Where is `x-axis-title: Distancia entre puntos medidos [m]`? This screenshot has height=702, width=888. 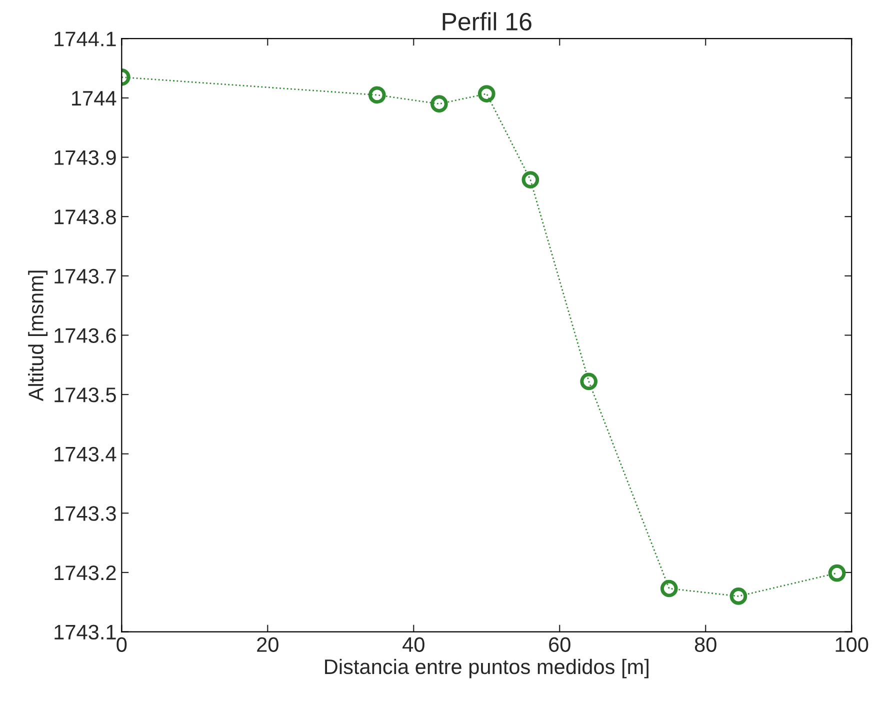
x-axis-title: Distancia entre puntos medidos [m] is located at coordinates (486, 668).